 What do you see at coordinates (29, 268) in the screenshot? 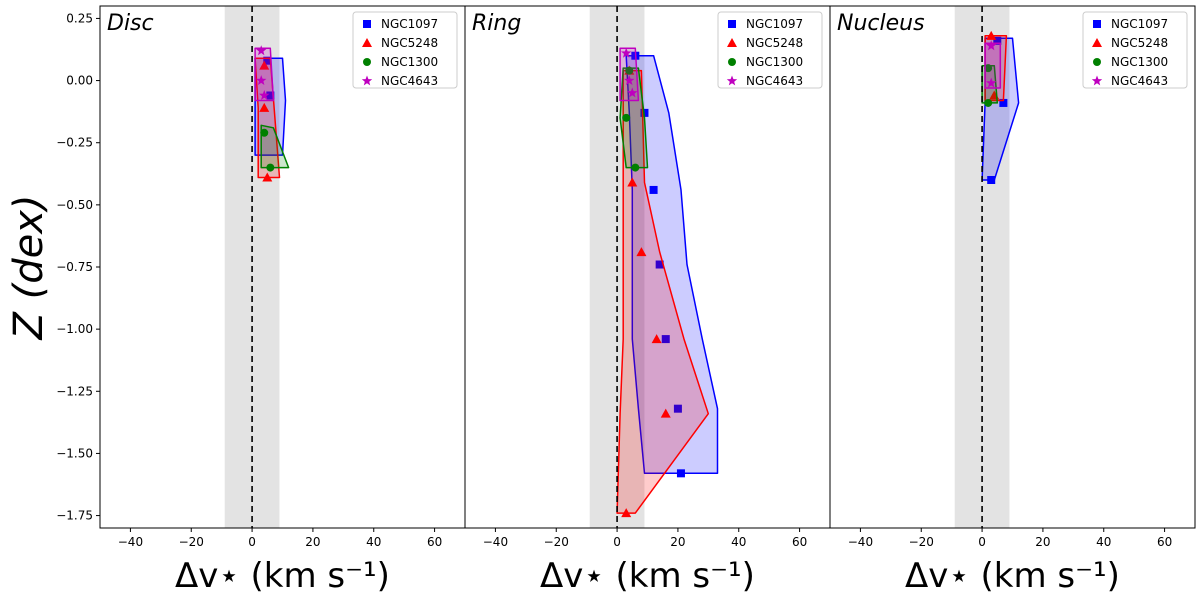
I see `y-axis-label: Z (dex)` at bounding box center [29, 268].